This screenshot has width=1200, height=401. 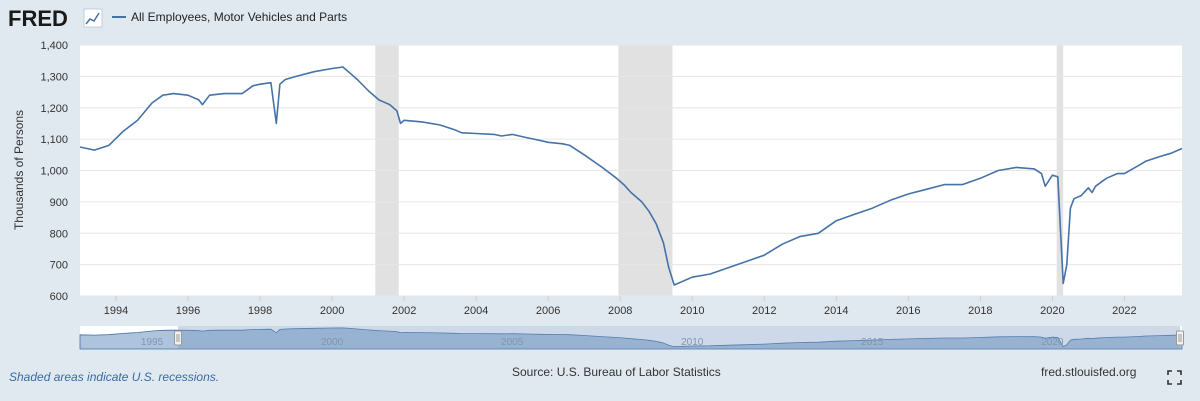 What do you see at coordinates (476, 311) in the screenshot?
I see `x-tick-label: 2004` at bounding box center [476, 311].